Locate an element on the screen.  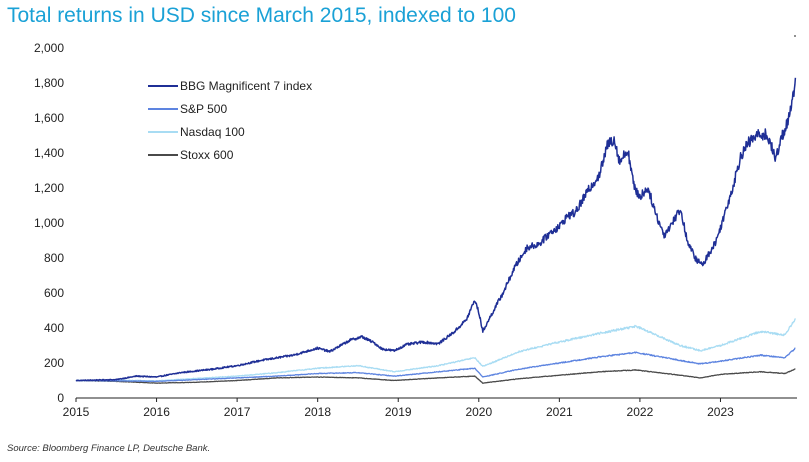
y-tick-label: 0 is located at coordinates (60, 398).